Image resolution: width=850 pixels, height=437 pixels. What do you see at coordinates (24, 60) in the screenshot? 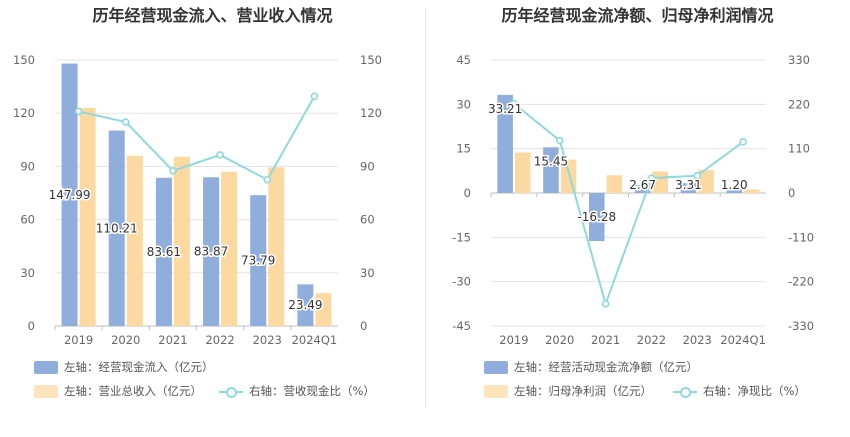
I see `y-left-tick-label: 150` at bounding box center [24, 60].